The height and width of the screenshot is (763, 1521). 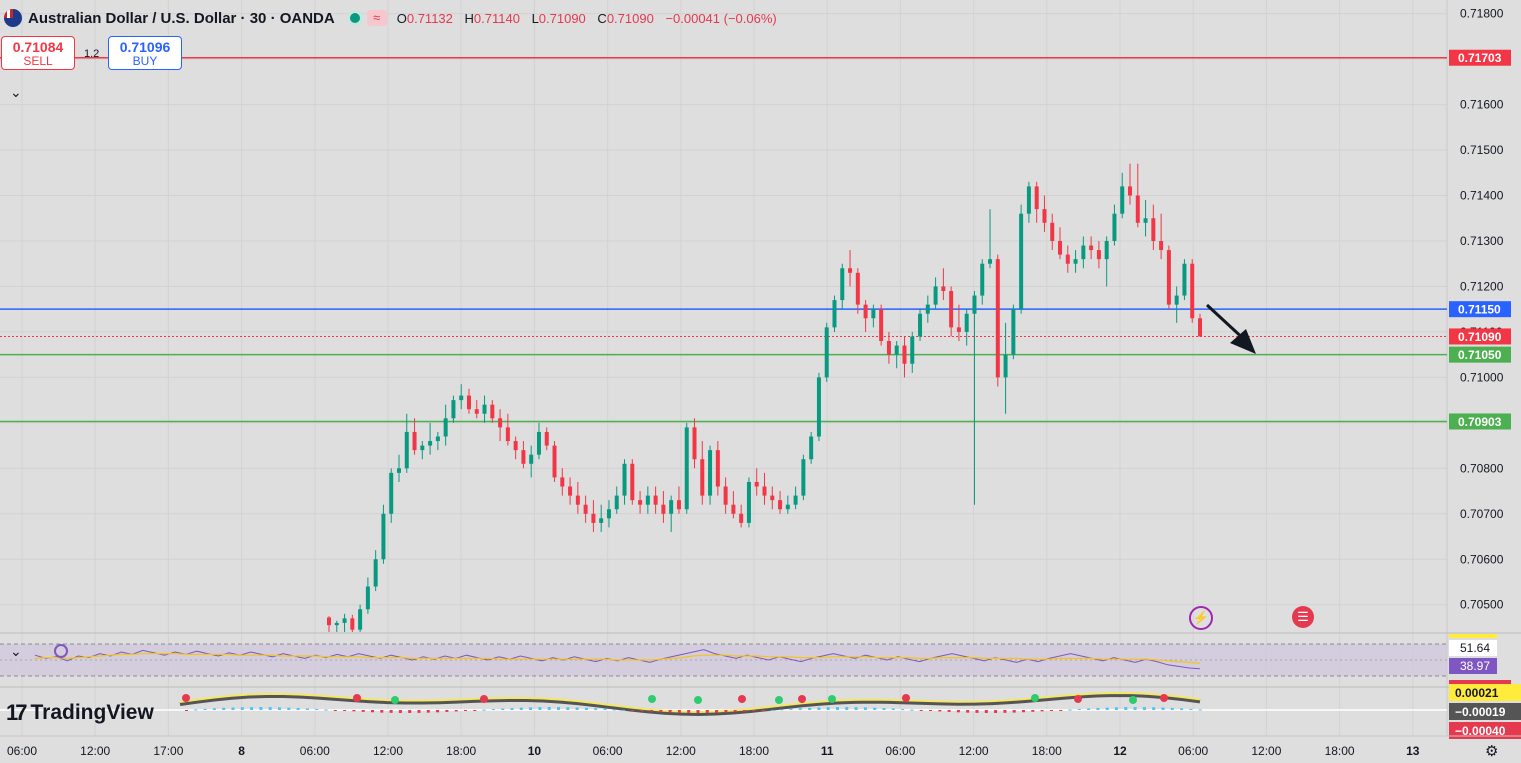 I want to click on tradingview-logo: 17 TradingView, so click(x=80, y=713).